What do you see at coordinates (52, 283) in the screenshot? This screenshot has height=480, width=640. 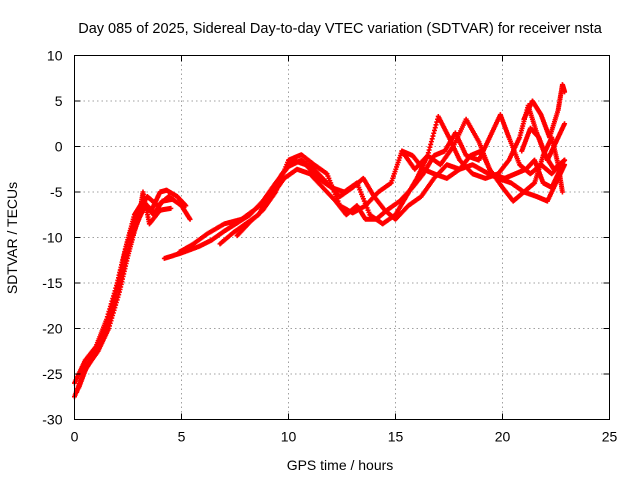 I see `y-tick-label: -15` at bounding box center [52, 283].